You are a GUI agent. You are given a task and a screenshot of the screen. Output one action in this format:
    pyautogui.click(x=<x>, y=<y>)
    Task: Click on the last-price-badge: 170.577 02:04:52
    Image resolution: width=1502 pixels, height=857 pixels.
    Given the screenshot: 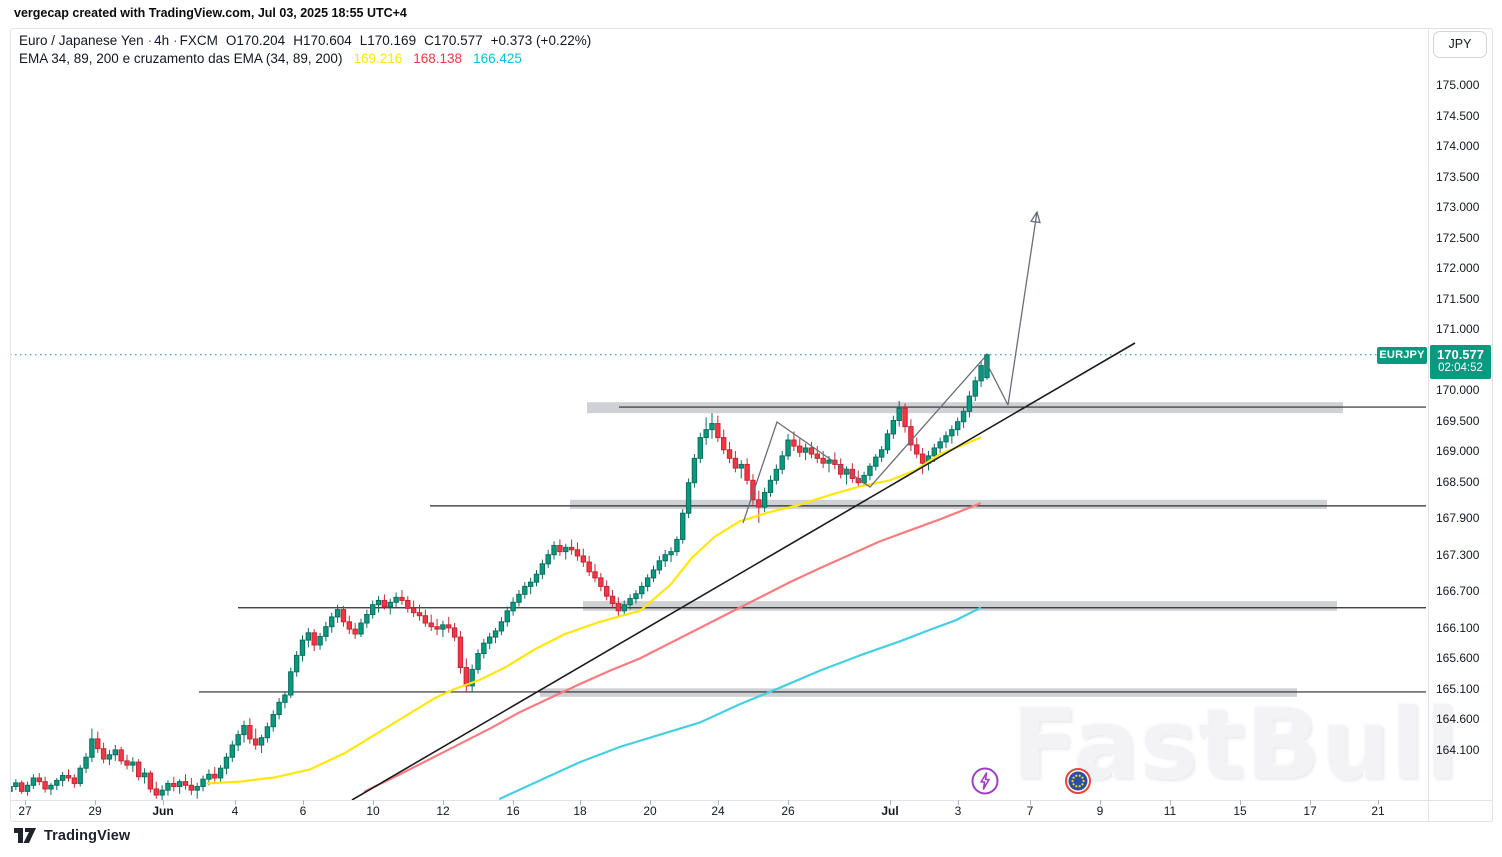 What is the action you would take?
    pyautogui.click(x=1460, y=362)
    